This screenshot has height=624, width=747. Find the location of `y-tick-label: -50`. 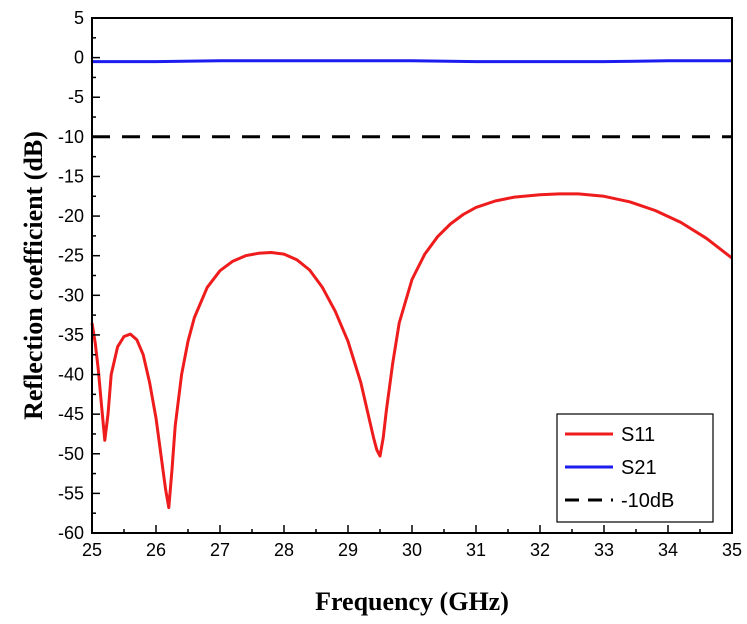

y-tick-label: -50 is located at coordinates (71, 454).